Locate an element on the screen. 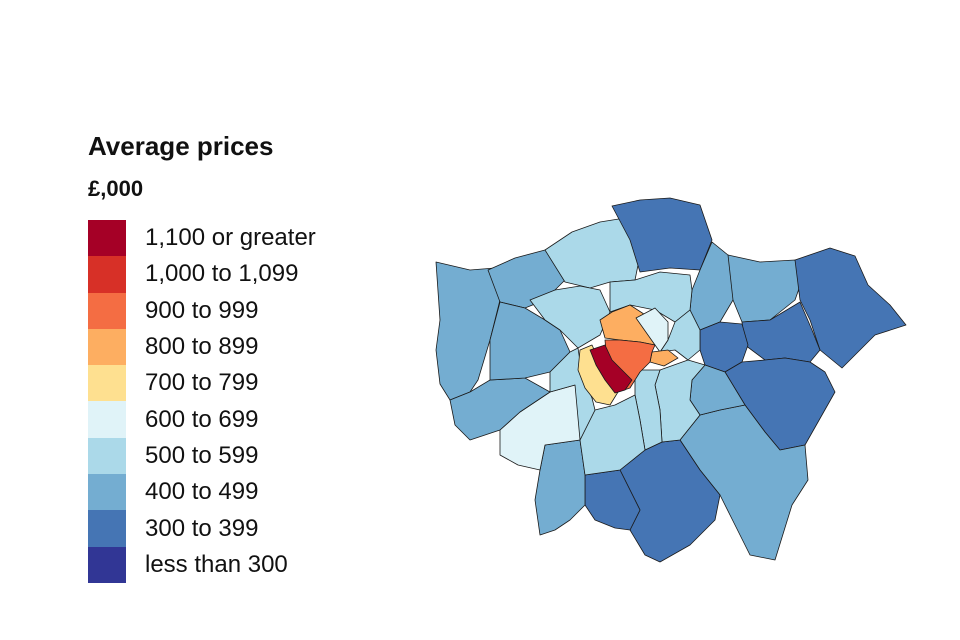  legend-label: 300 to 399 is located at coordinates (202, 528).